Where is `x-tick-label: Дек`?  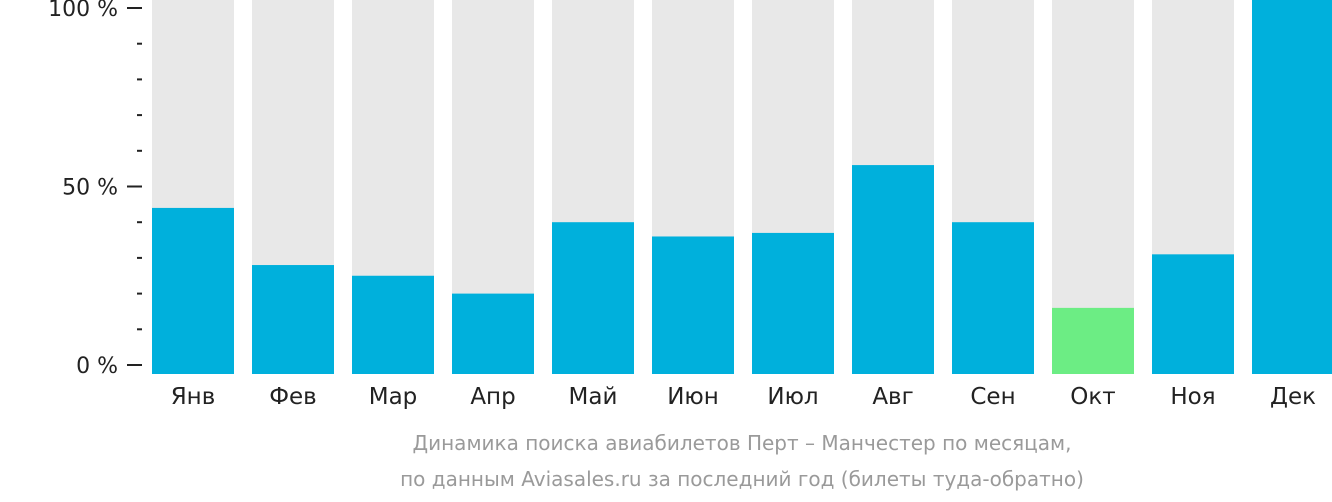 x-tick-label: Дек is located at coordinates (1293, 397).